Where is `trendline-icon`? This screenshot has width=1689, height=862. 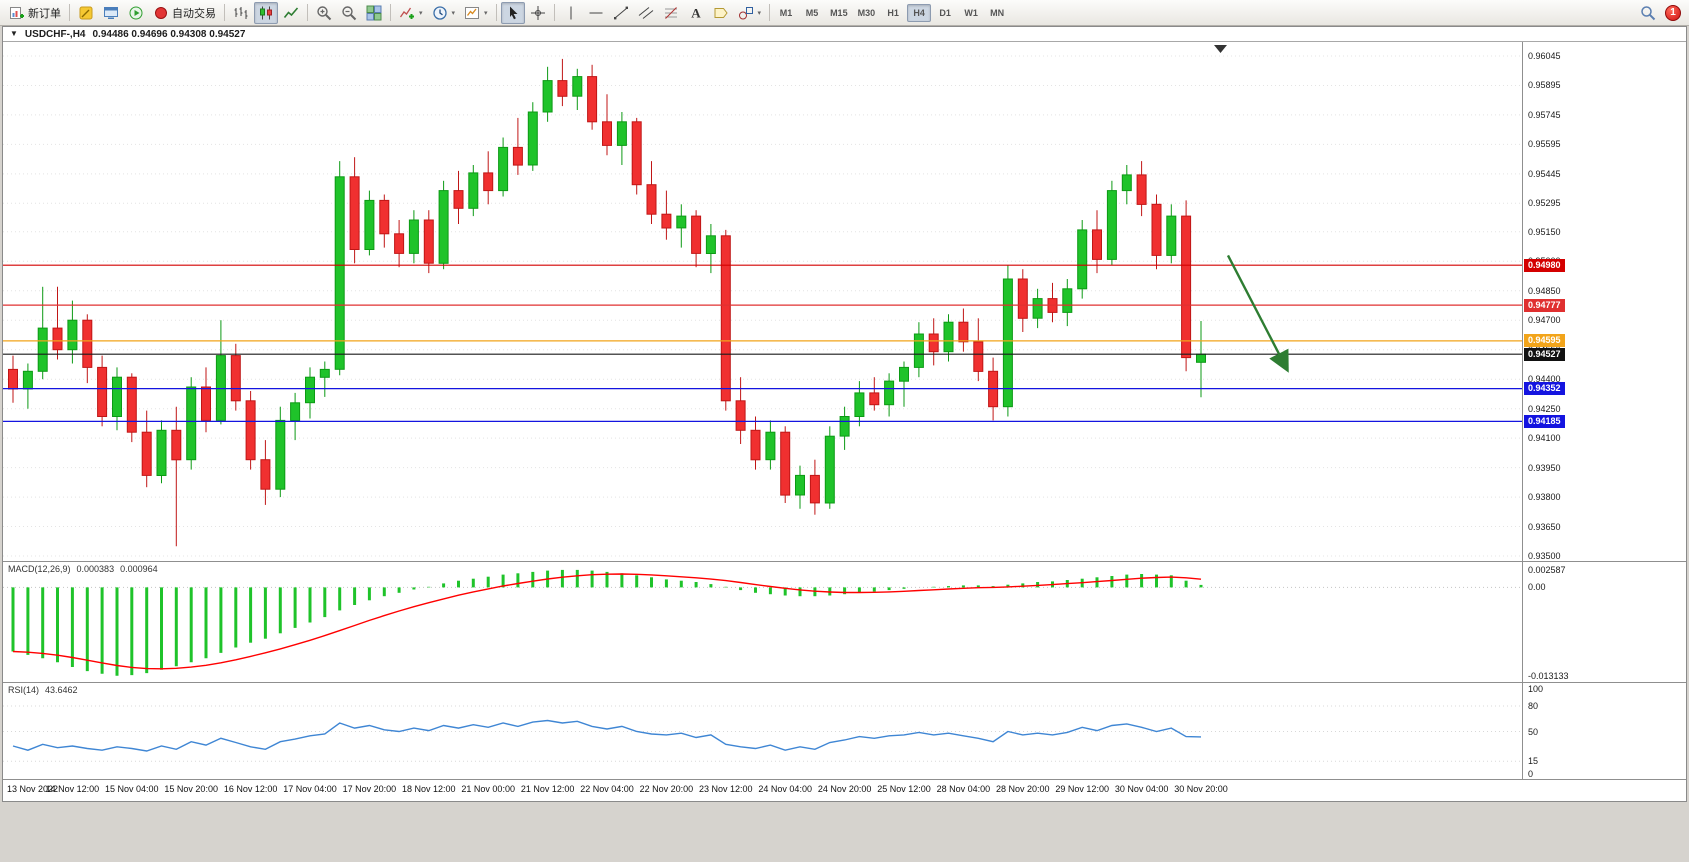 trendline-icon is located at coordinates (621, 13).